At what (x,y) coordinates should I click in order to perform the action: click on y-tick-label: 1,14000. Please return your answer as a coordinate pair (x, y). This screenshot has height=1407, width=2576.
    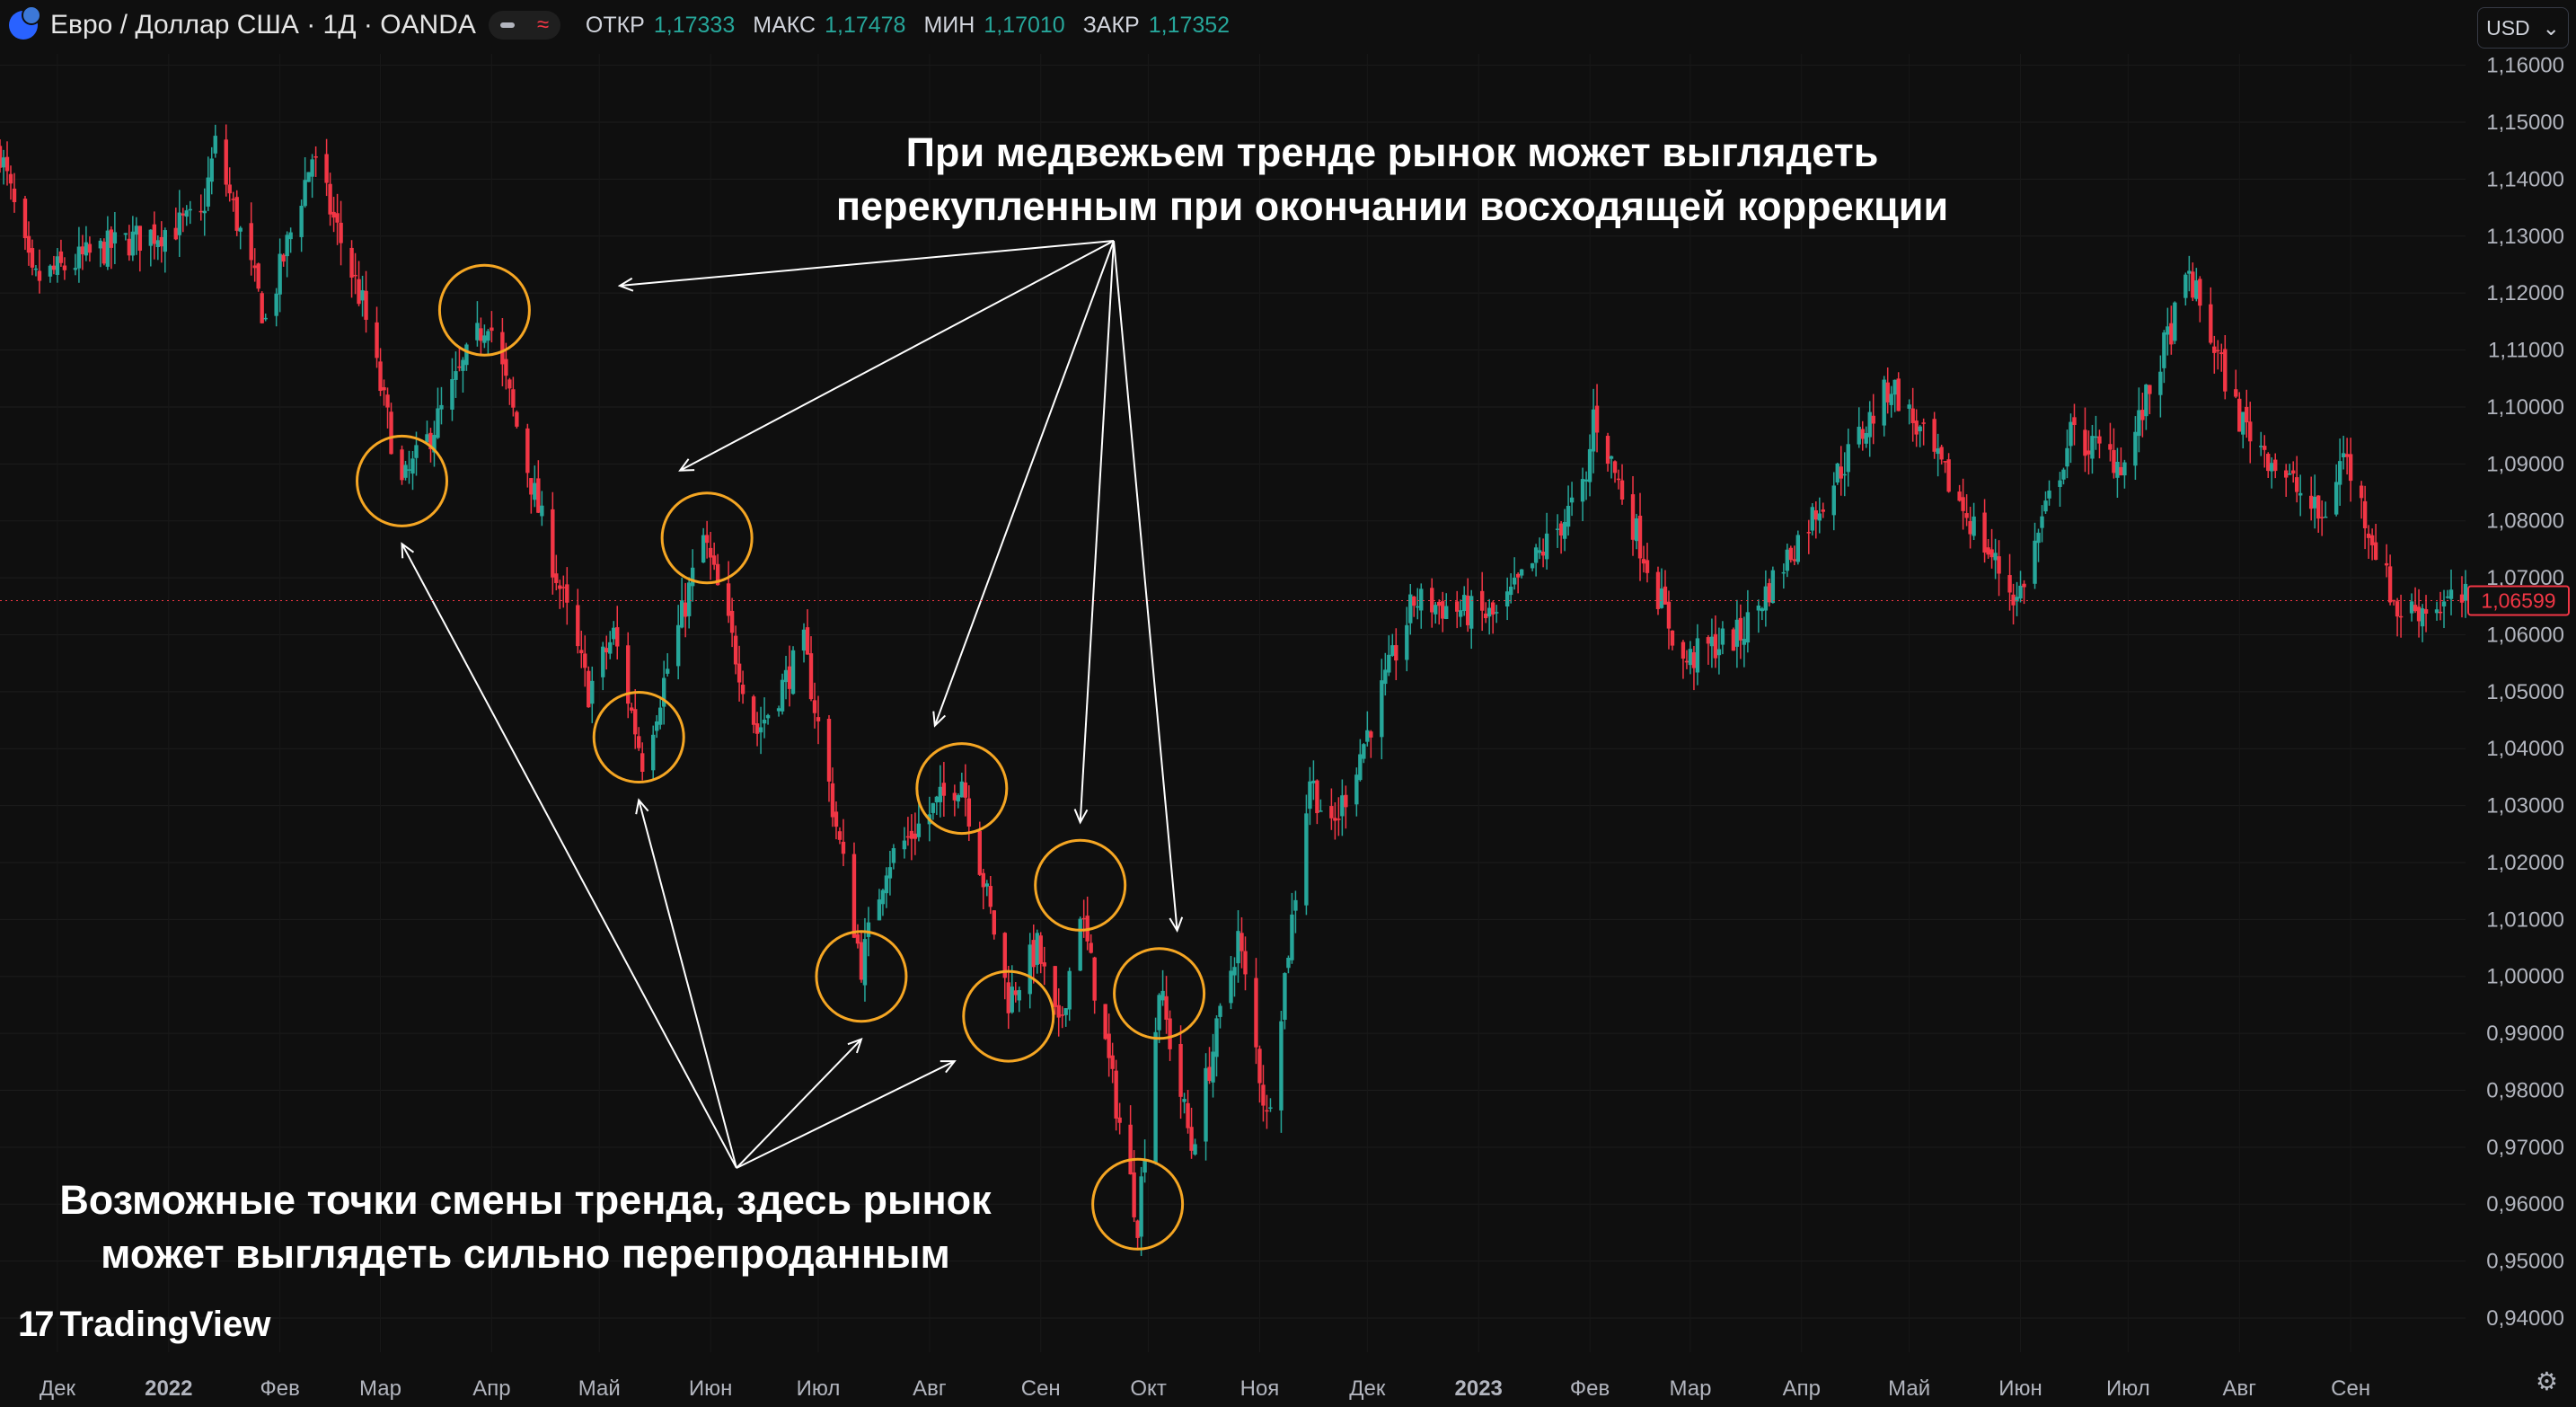
    Looking at the image, I should click on (2525, 179).